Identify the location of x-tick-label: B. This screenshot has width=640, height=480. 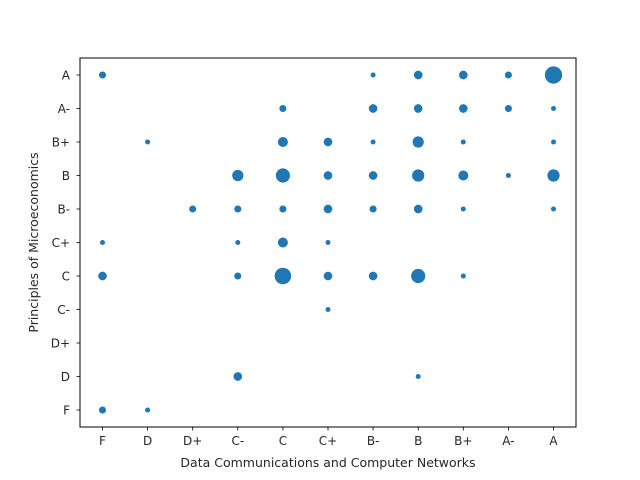
(418, 441).